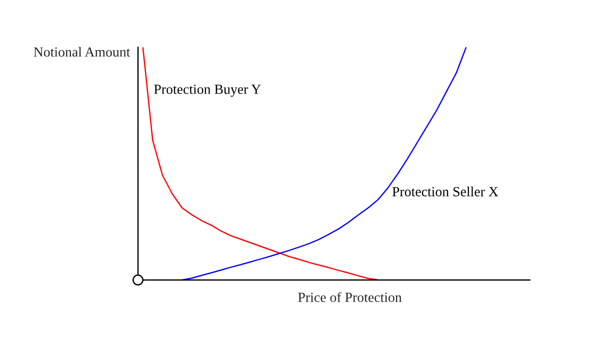  What do you see at coordinates (207, 90) in the screenshot?
I see `series-label: Protection Buyer Y` at bounding box center [207, 90].